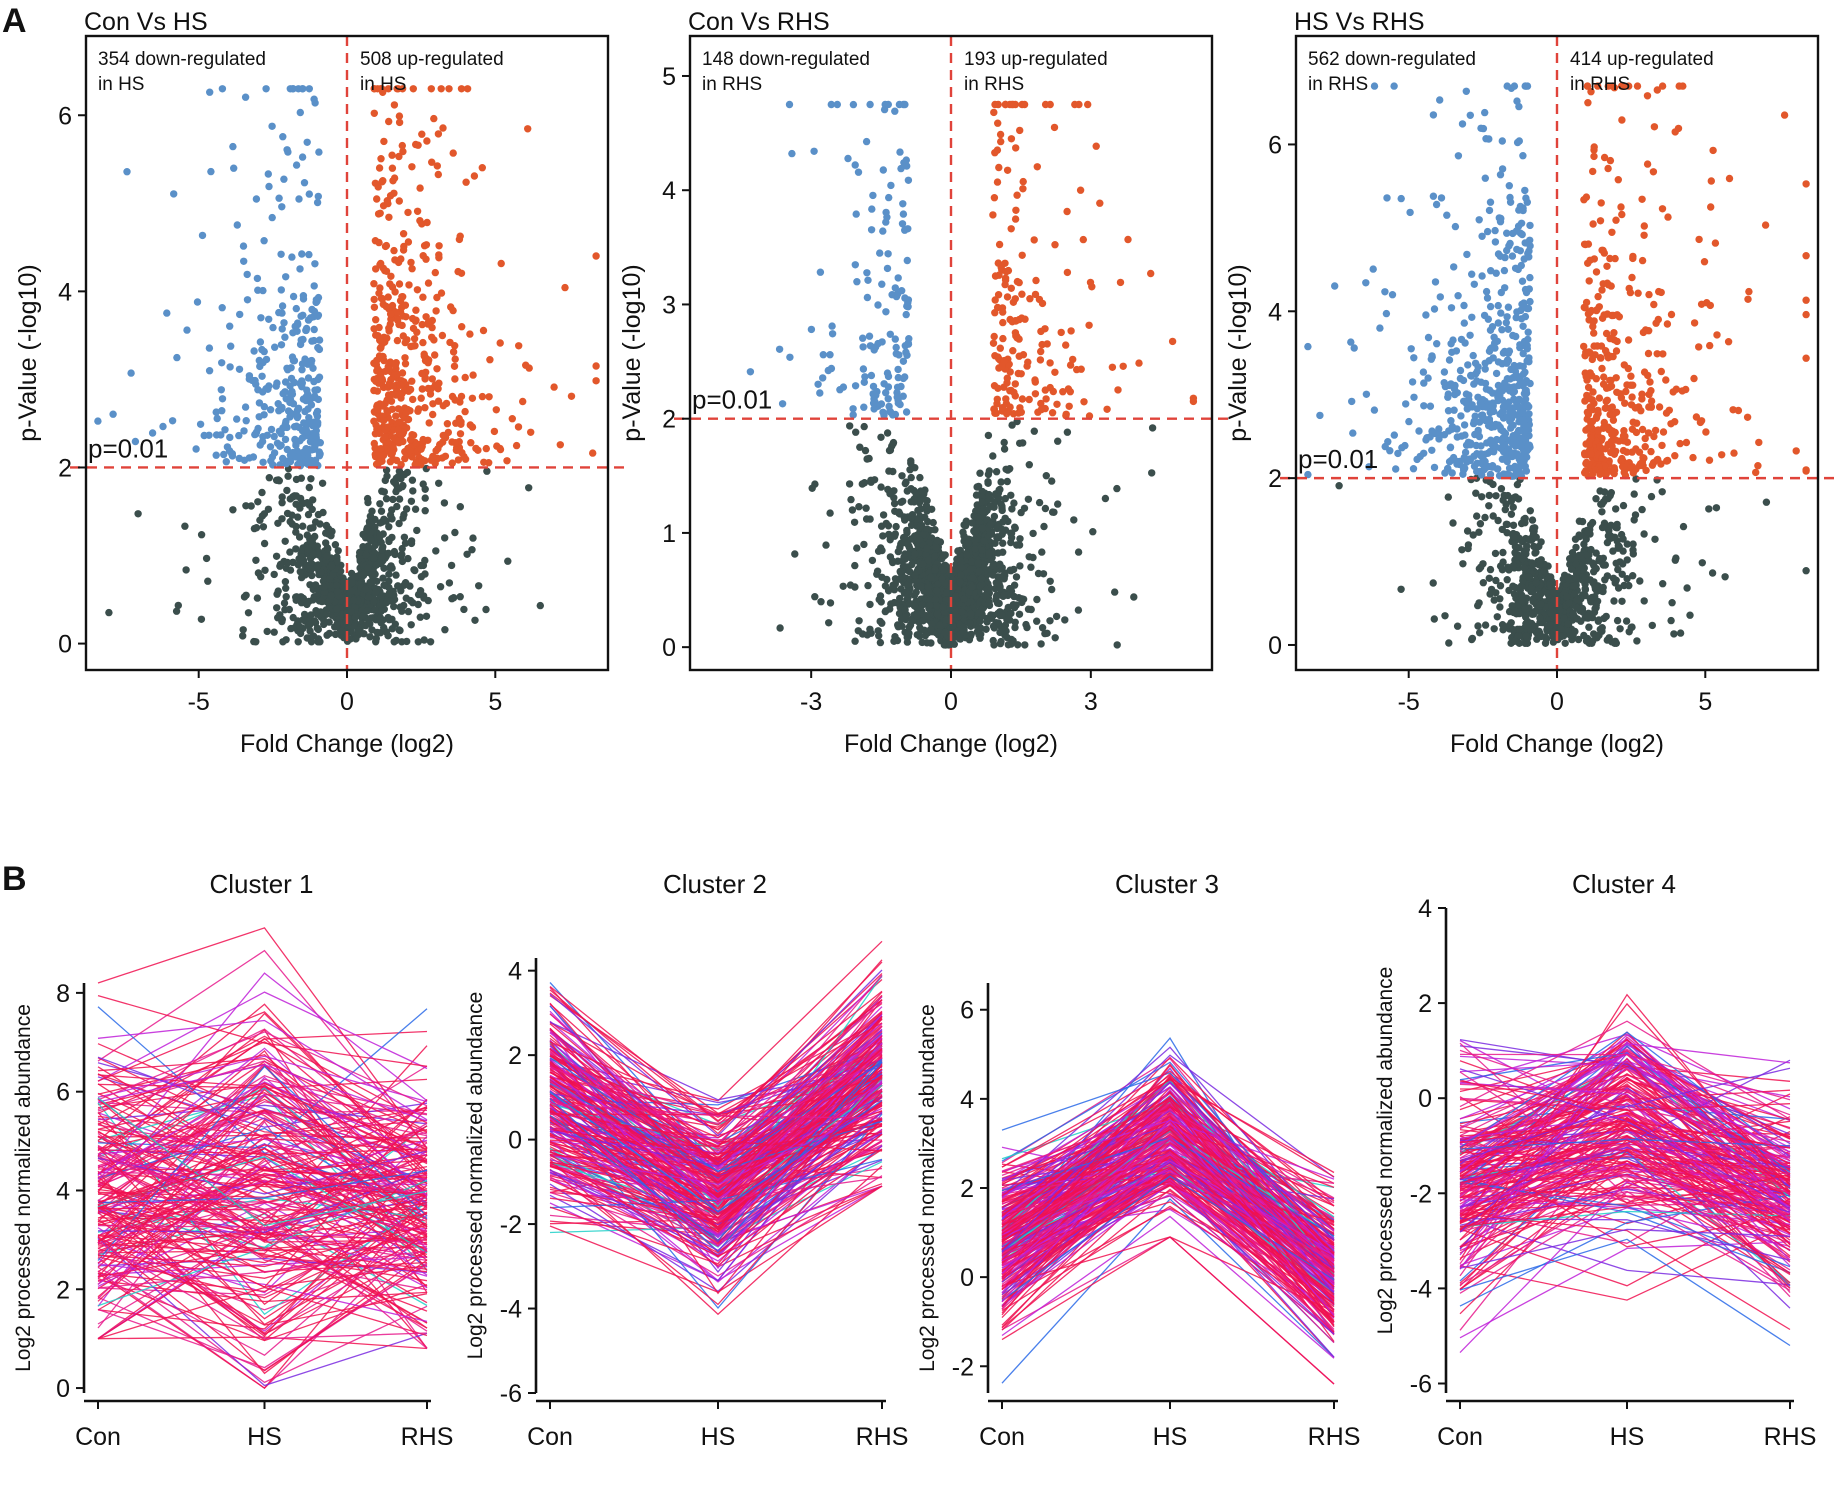  Describe the element at coordinates (1036, 59) in the screenshot. I see `p2-up-annotation-line1: 193 up-regulated` at that location.